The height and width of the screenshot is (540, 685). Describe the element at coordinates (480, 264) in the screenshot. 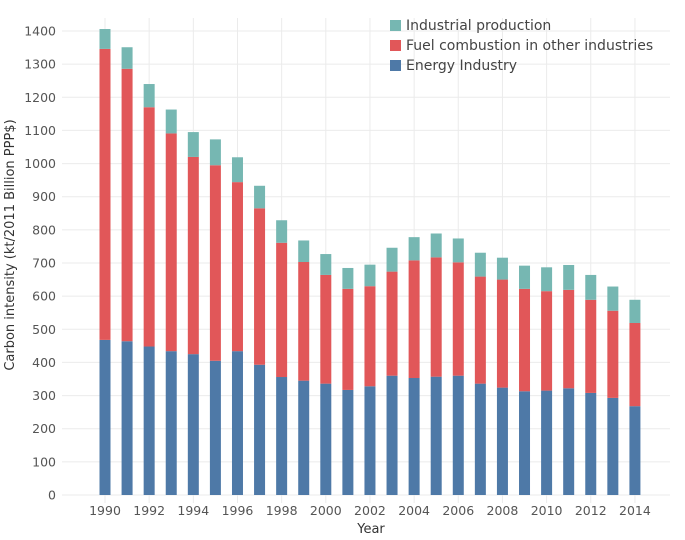

I see `bar-industrial-production-2007` at that location.